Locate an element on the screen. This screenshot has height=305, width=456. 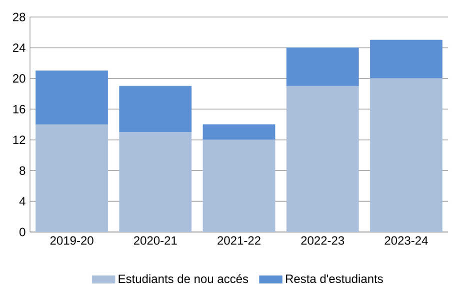
legend-label: Resta d'estudiants is located at coordinates (334, 279).